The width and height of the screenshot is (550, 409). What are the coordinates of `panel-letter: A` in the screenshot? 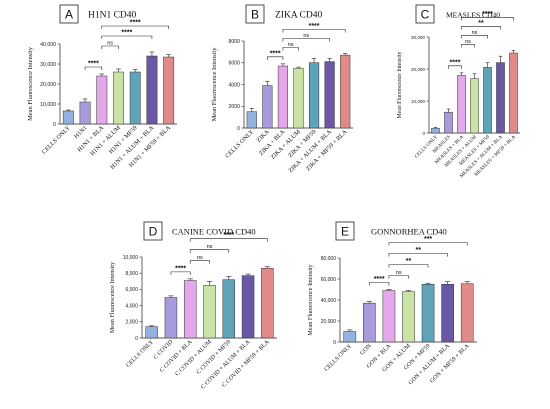 It's located at (69, 15).